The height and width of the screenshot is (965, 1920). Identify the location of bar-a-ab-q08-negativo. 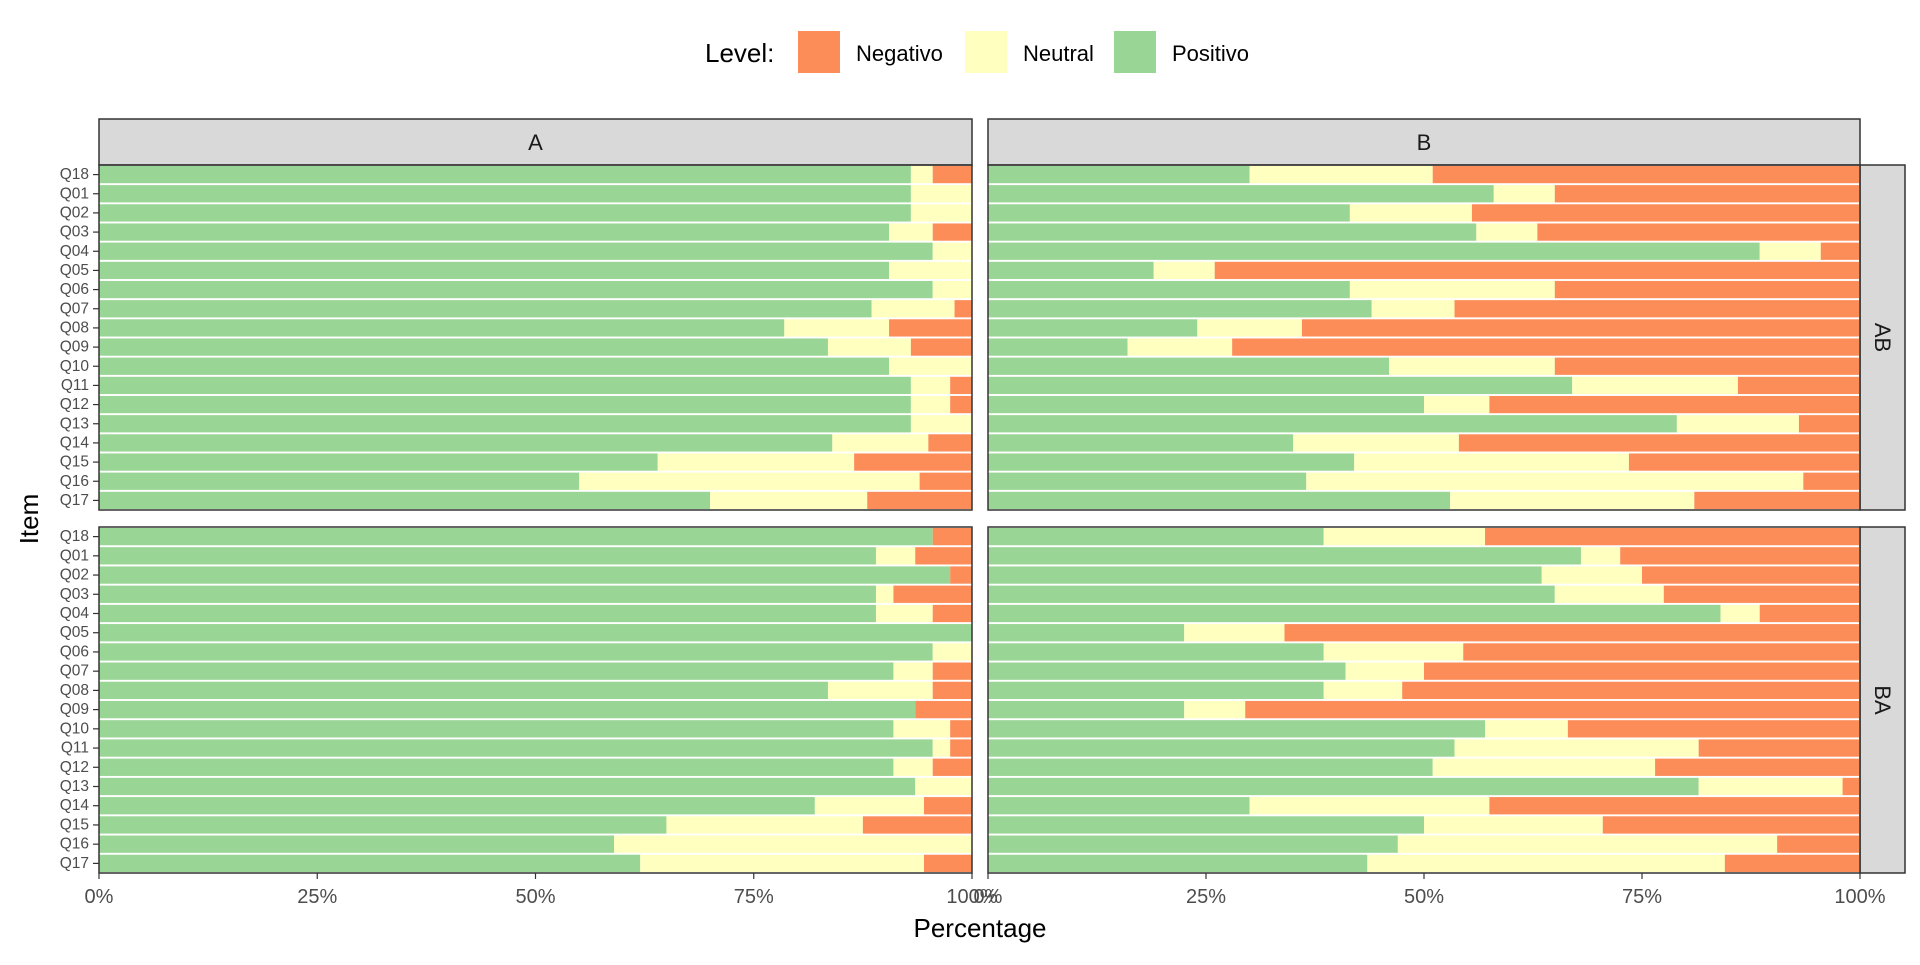
(930, 328).